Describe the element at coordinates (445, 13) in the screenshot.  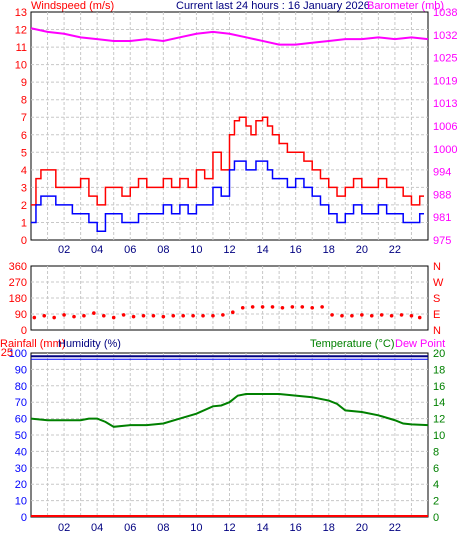
I see `barometer-axis-tick: 1038` at that location.